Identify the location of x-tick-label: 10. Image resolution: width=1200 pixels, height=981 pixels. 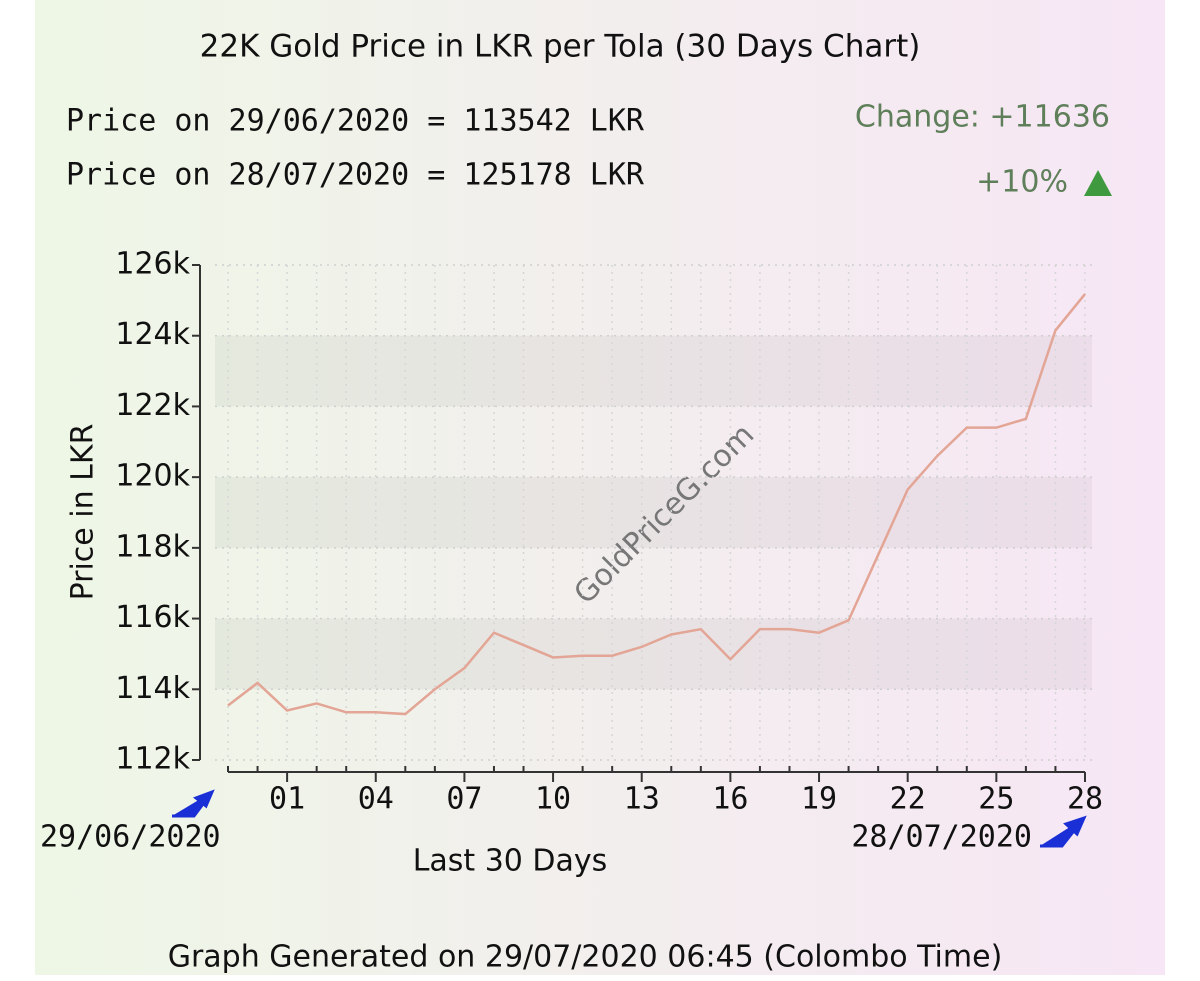
(553, 799).